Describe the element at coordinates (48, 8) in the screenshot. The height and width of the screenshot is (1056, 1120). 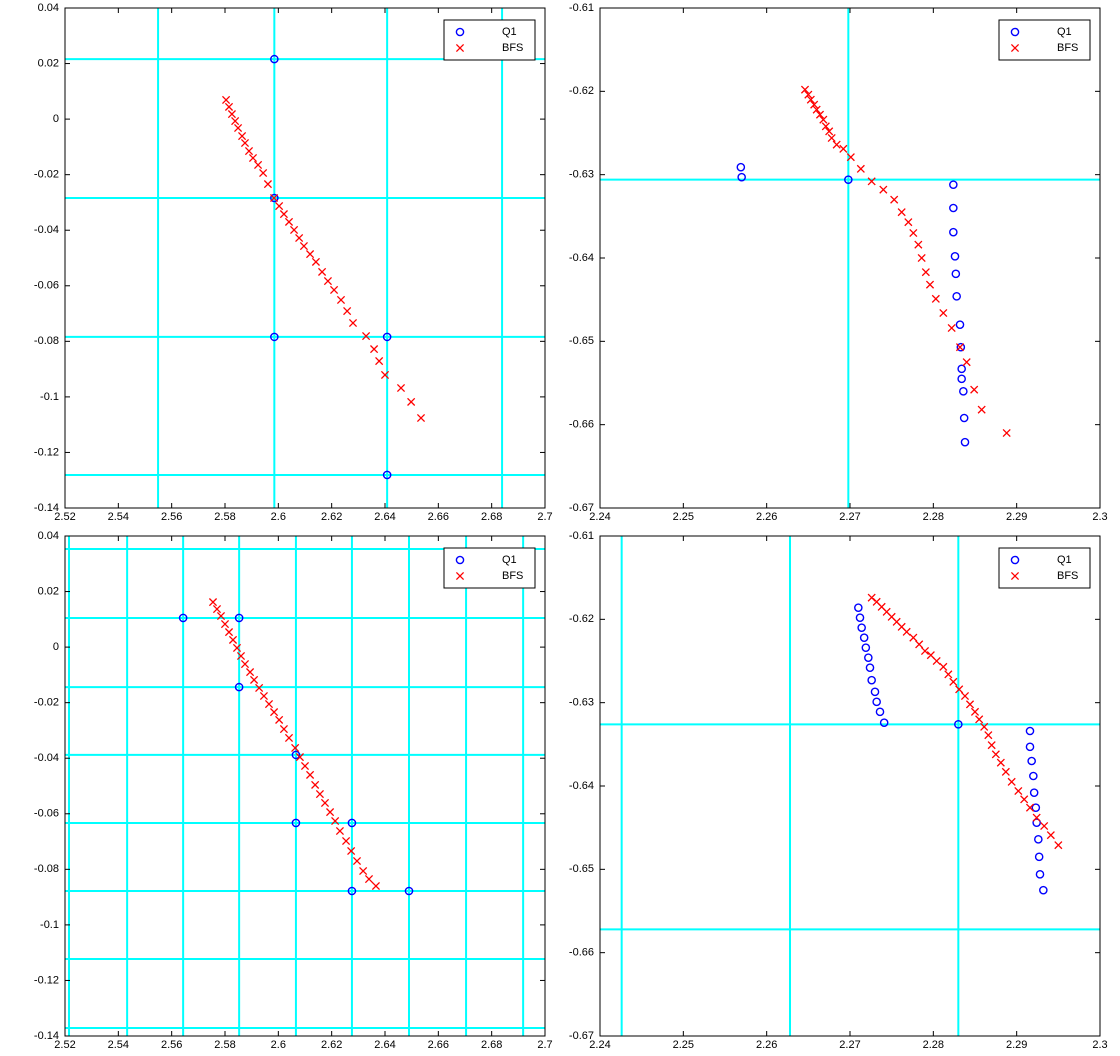
I see `y-tick-label: 0.04` at that location.